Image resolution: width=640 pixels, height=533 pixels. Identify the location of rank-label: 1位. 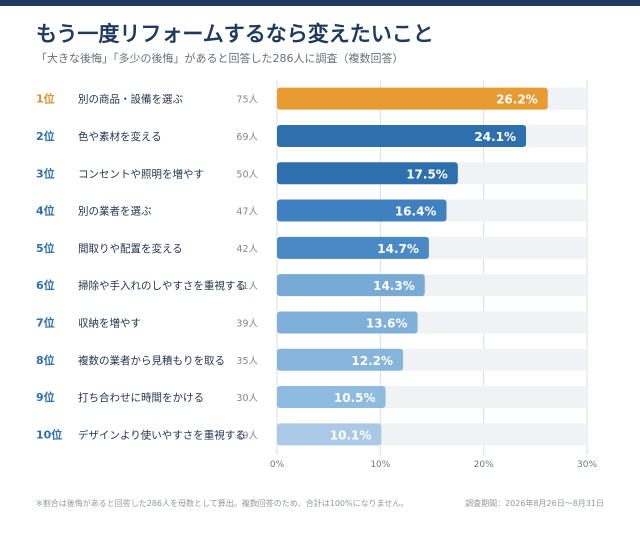
(45, 99).